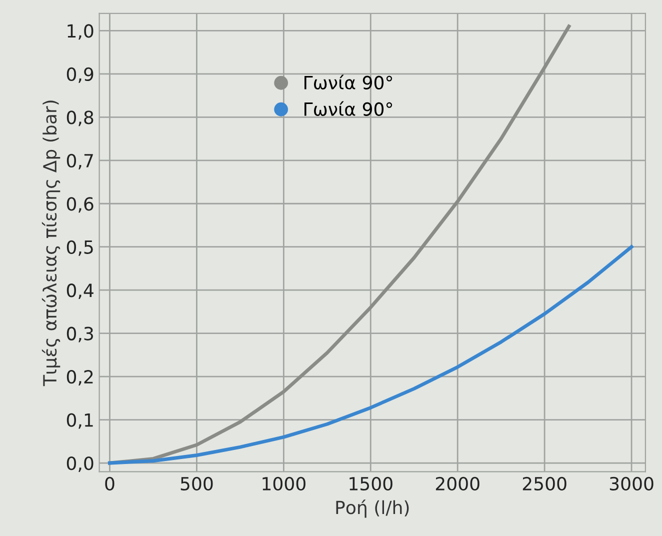 This screenshot has width=662, height=536. Describe the element at coordinates (79, 162) in the screenshot. I see `y-tick-label: 0,7` at that location.